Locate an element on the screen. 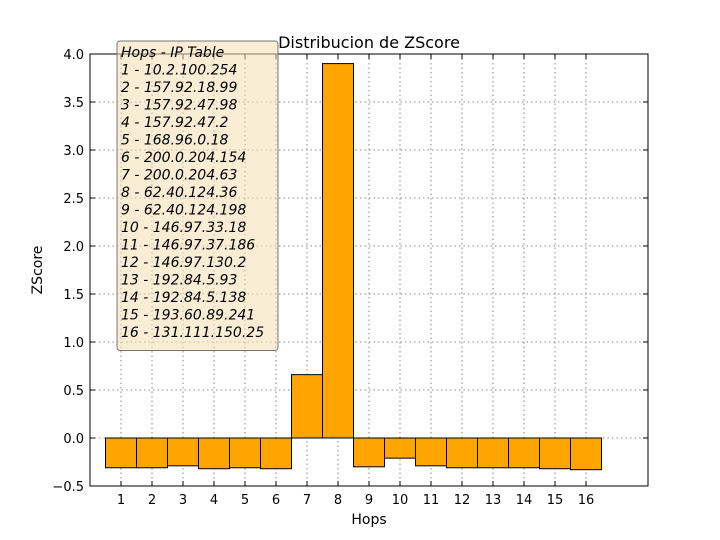 The image size is (720, 540). legend-entry: 3 - 157.92.47.98 is located at coordinates (179, 106).